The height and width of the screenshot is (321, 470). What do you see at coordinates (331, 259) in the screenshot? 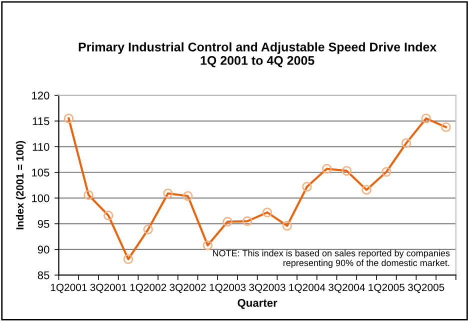
I see `annotation: NOTE: This index is based on sales reported by companies representing 90% of the domestic market.` at bounding box center [331, 259].